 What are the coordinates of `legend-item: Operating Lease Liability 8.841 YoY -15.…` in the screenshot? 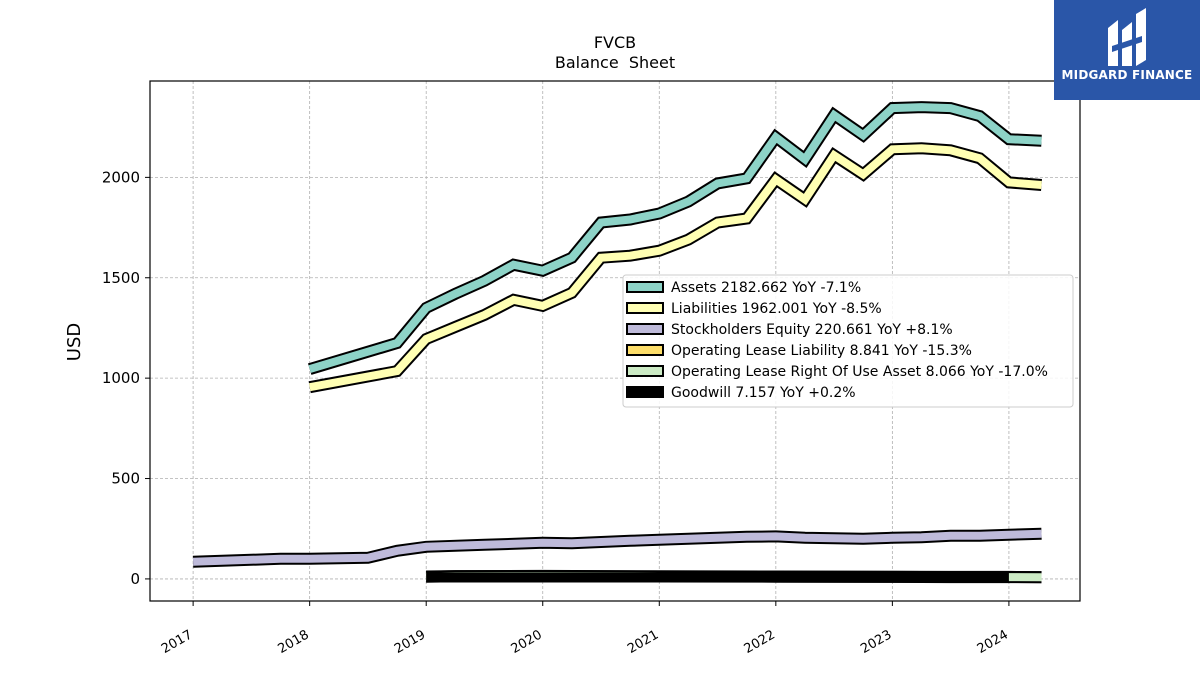 It's located at (799, 351).